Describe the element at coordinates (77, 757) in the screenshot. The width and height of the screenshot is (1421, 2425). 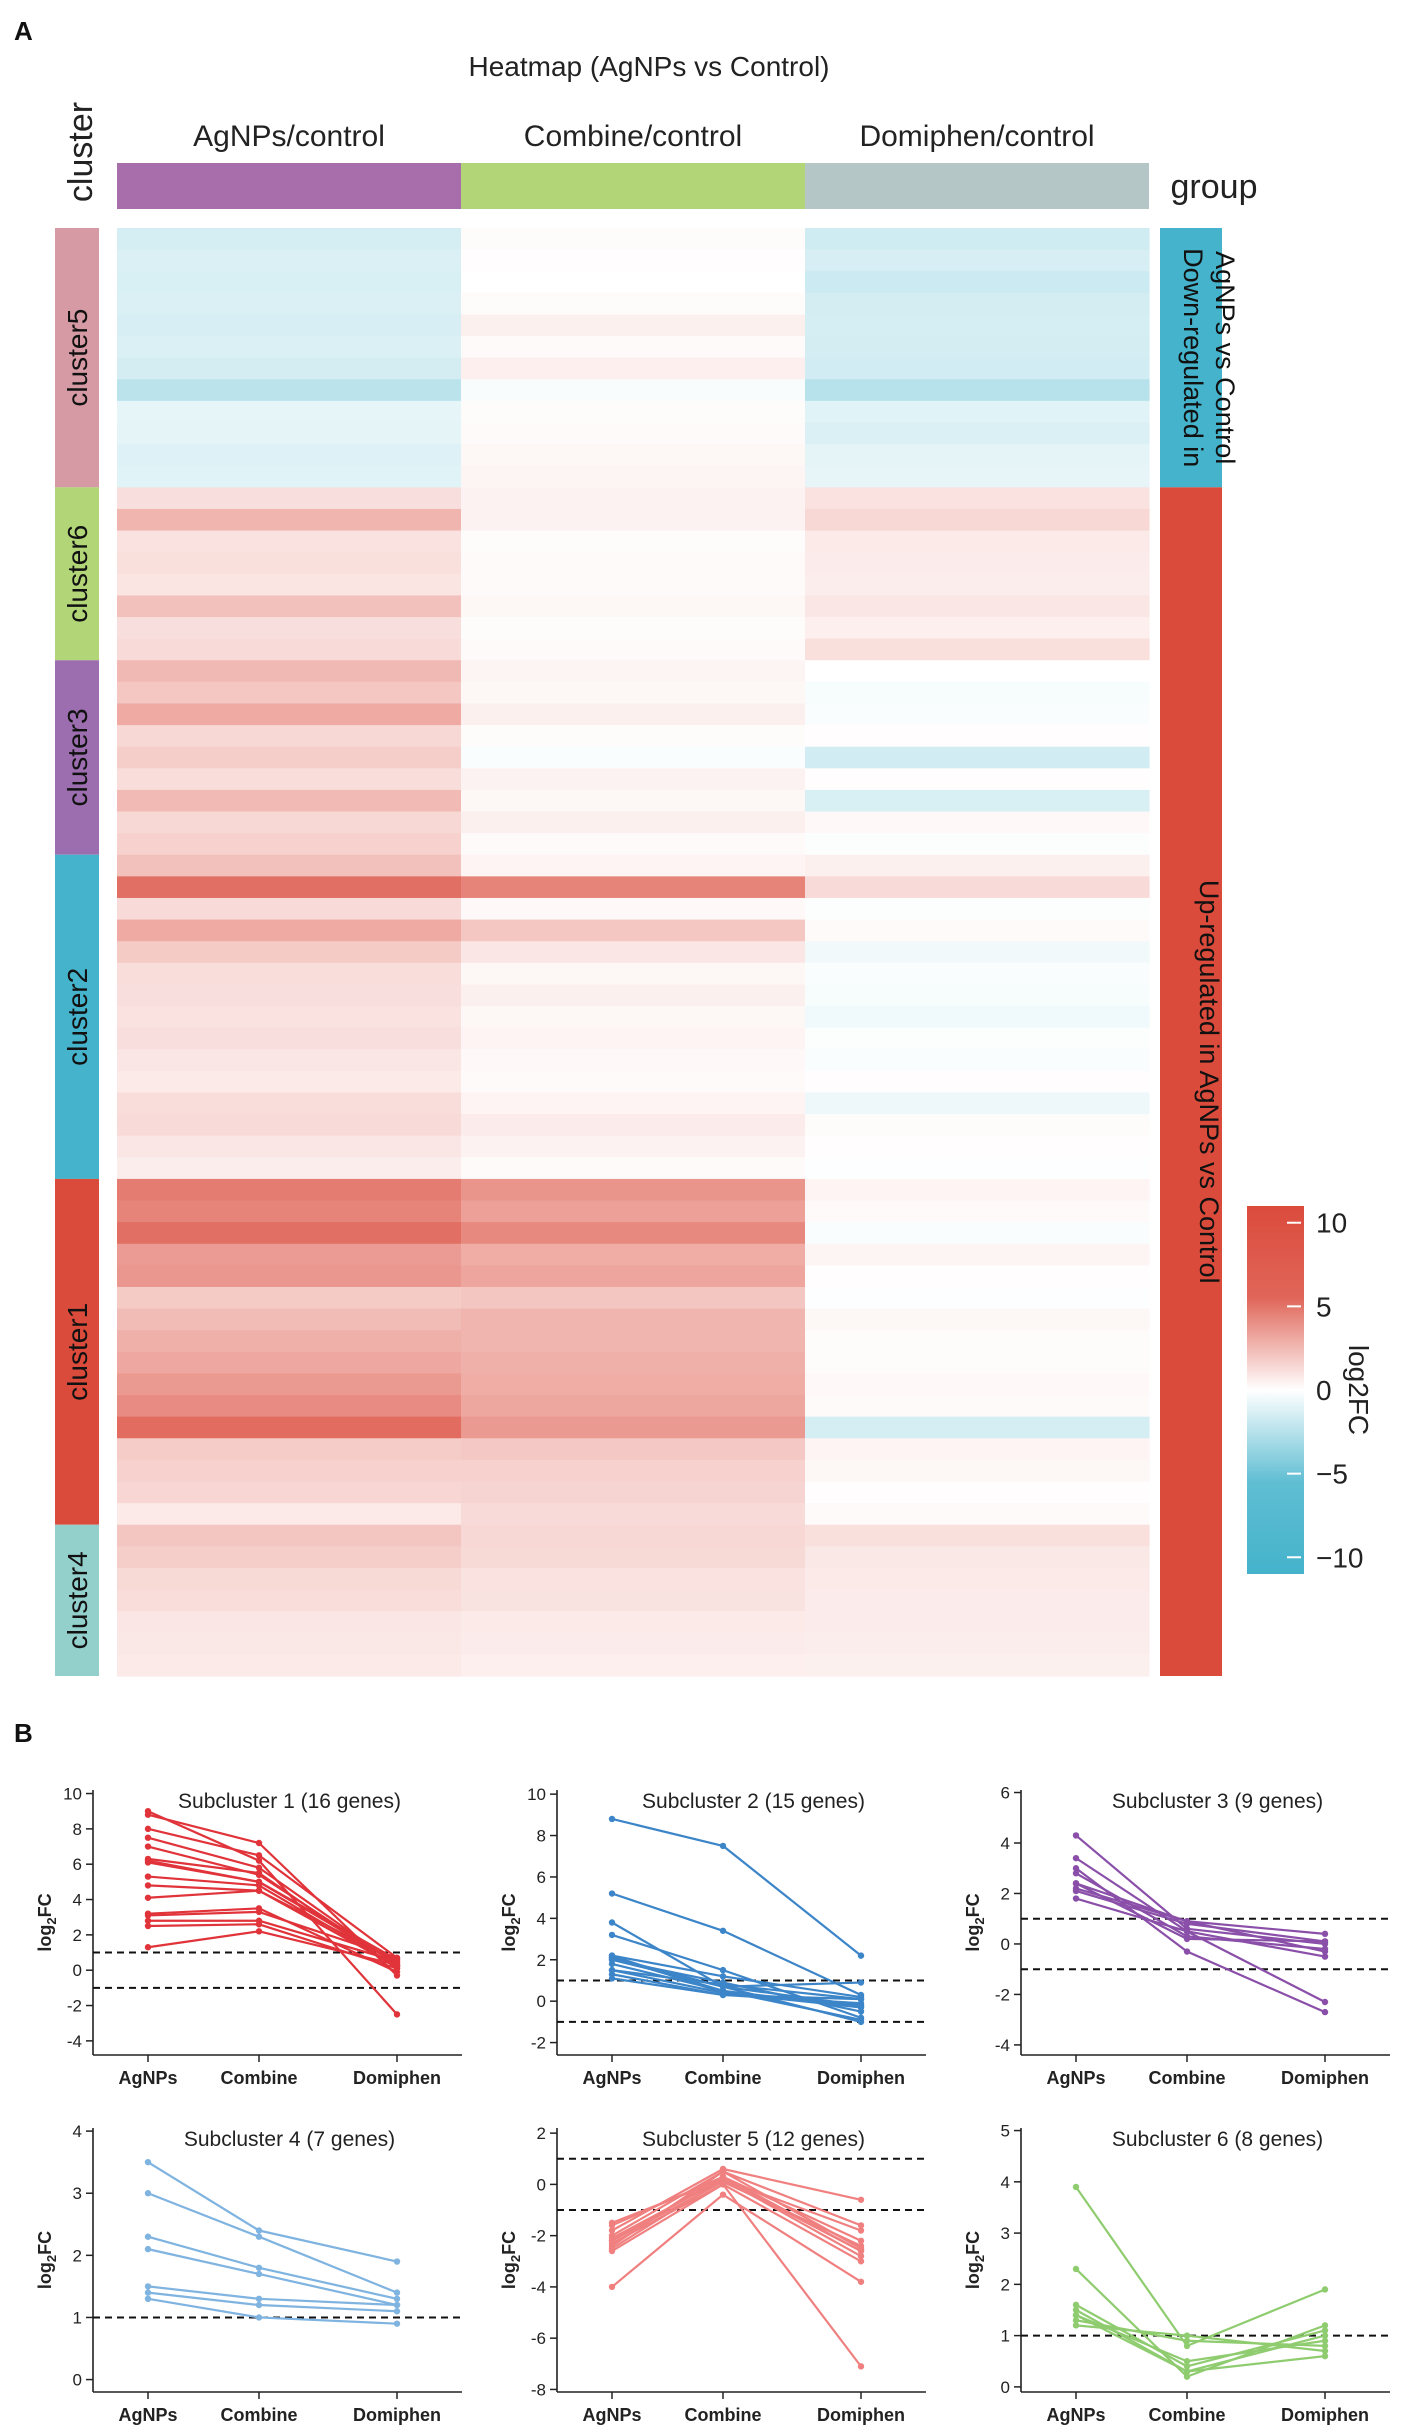
I see `cluster-label: cluster3` at that location.